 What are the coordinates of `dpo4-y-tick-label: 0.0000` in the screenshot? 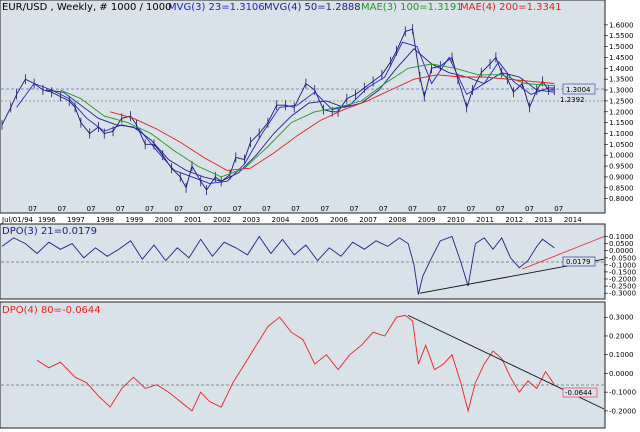 It's located at (621, 374).